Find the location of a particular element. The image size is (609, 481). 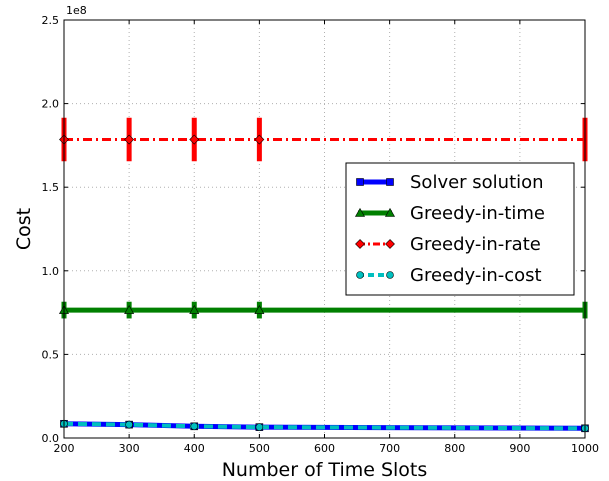

legend-item: Greedy-in-cost is located at coordinates (449, 275).